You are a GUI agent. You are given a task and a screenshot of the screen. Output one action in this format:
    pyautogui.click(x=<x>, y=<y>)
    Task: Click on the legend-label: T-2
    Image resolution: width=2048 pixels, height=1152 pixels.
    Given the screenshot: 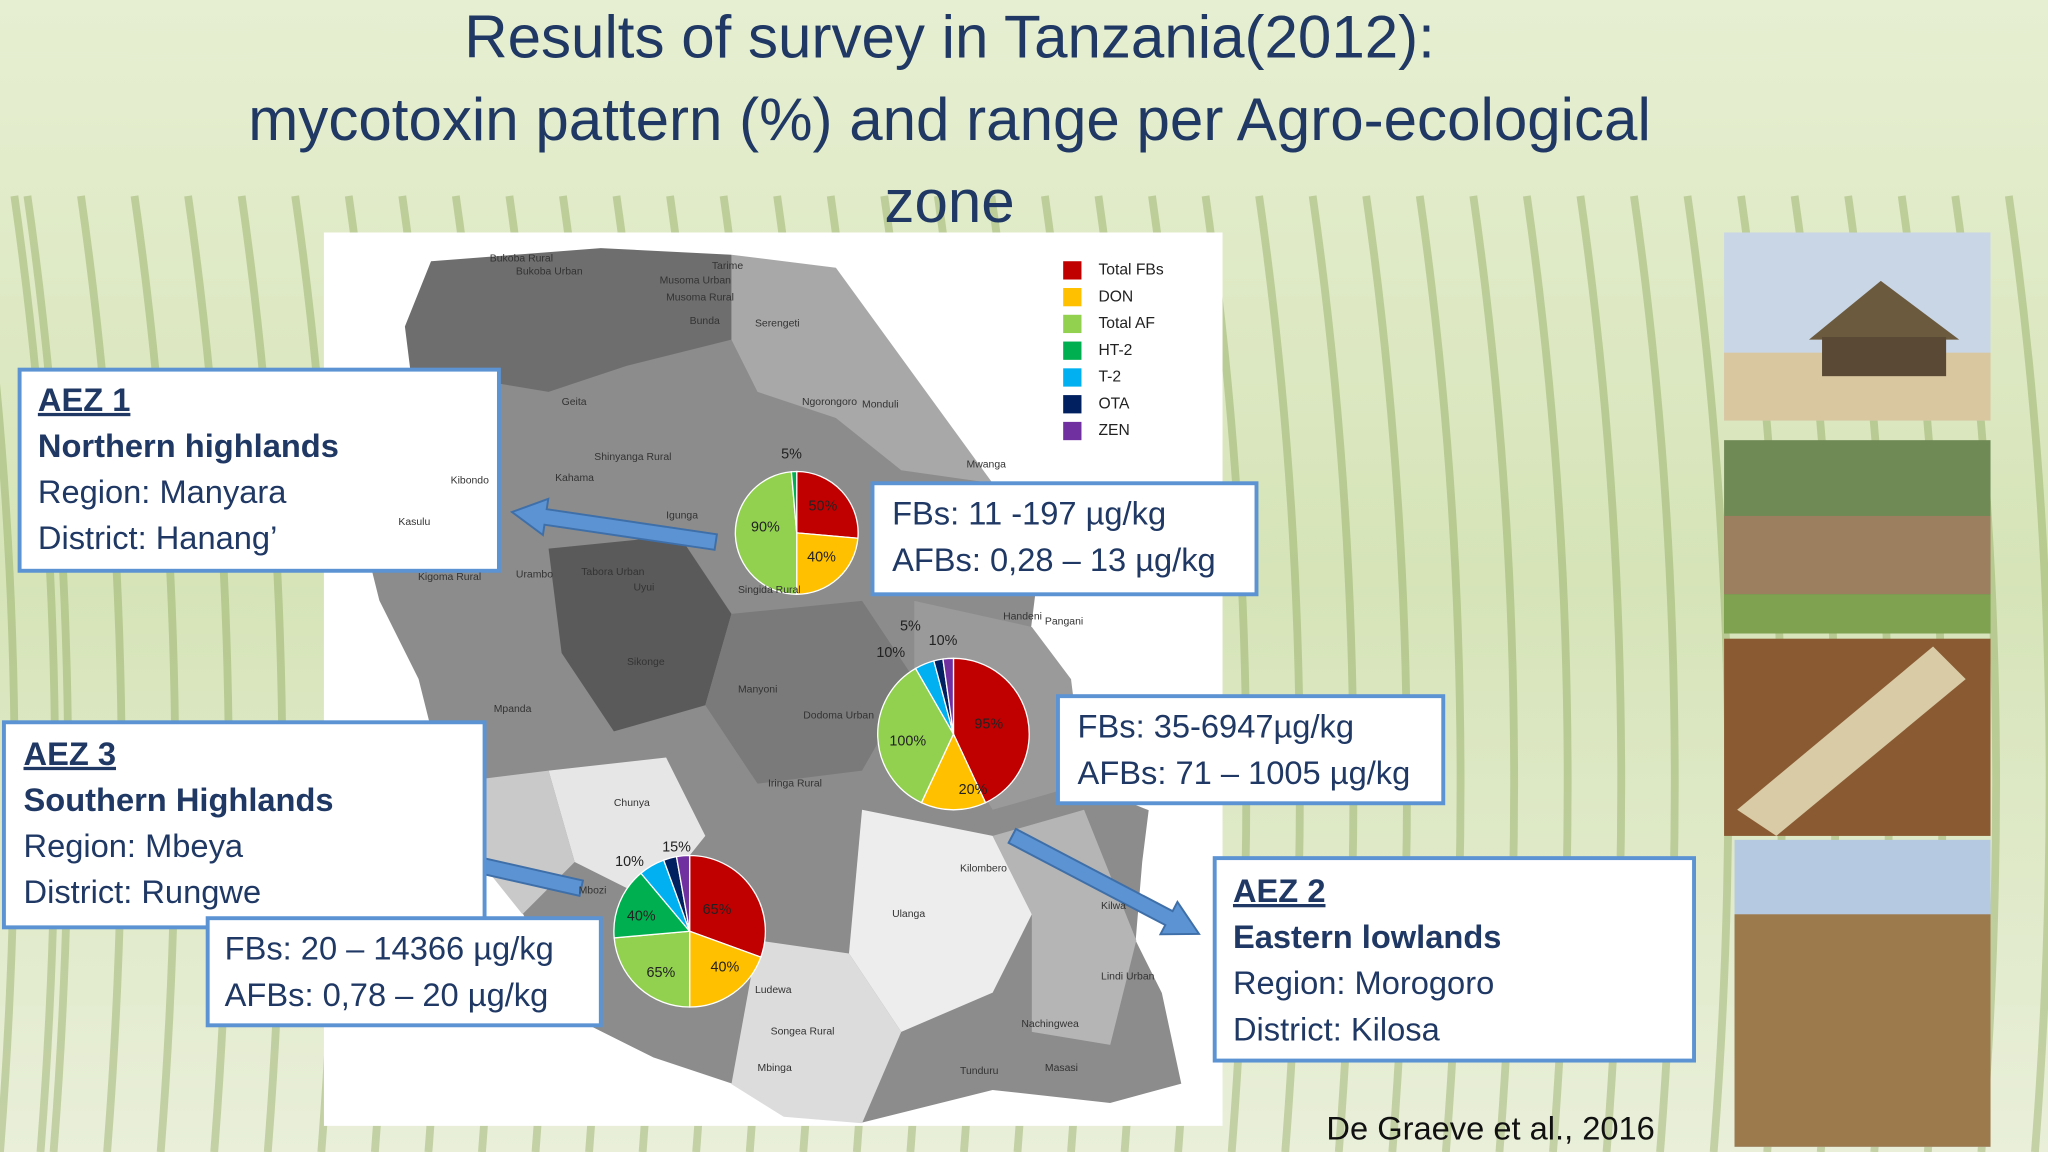 What is the action you would take?
    pyautogui.click(x=1109, y=377)
    